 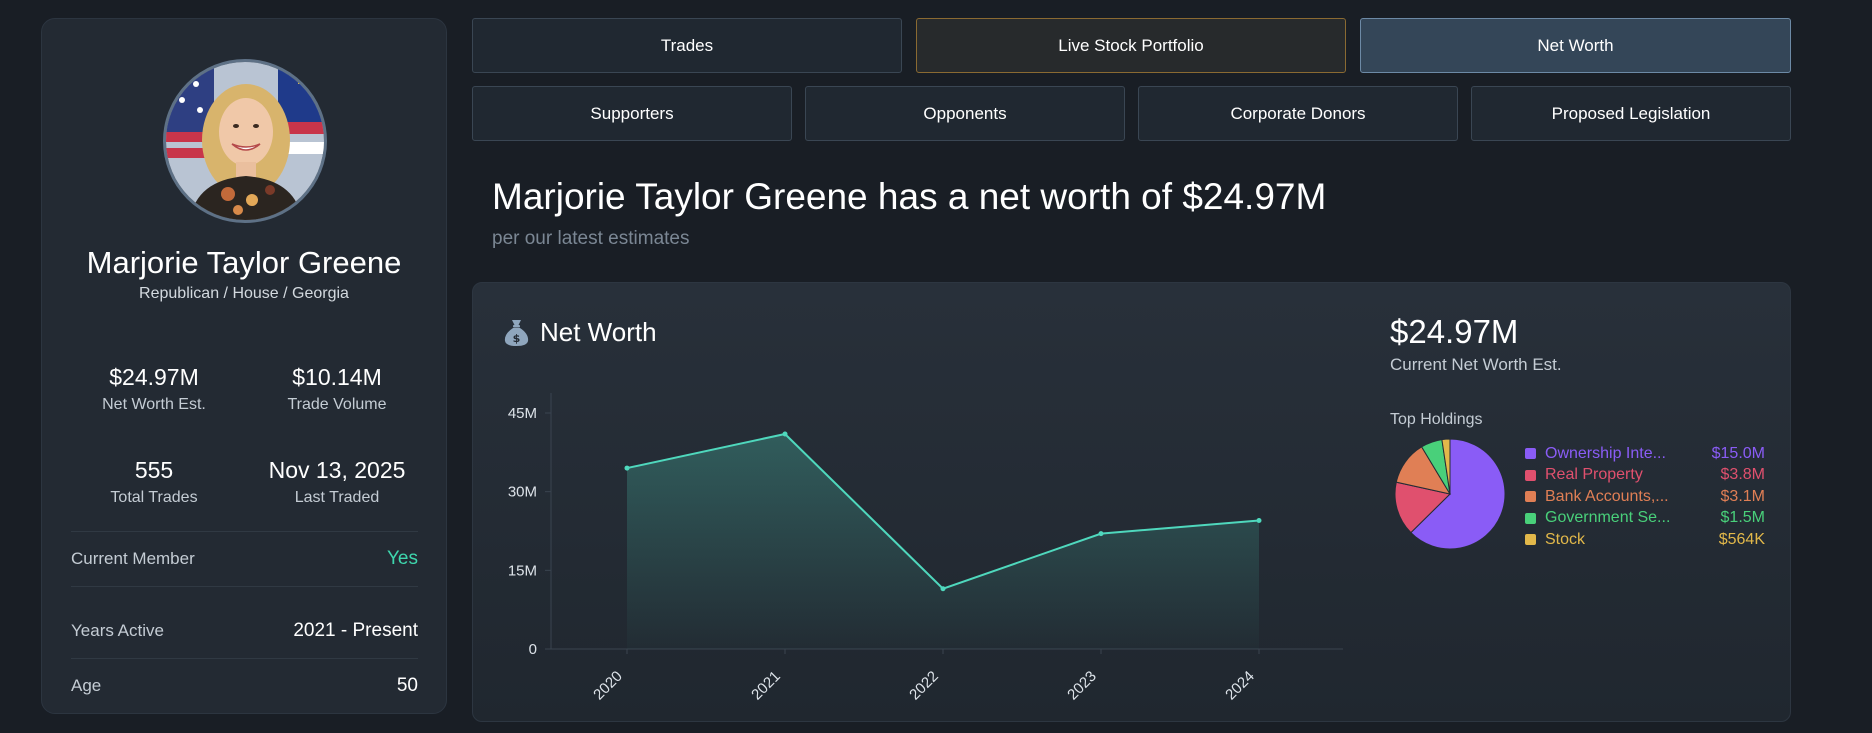 I want to click on detail-value: Yes, so click(x=402, y=558).